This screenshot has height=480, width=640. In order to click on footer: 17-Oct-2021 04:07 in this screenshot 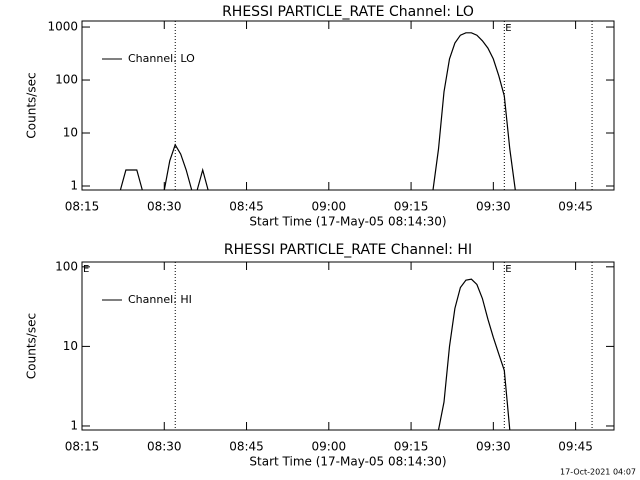, I will do `click(598, 472)`.